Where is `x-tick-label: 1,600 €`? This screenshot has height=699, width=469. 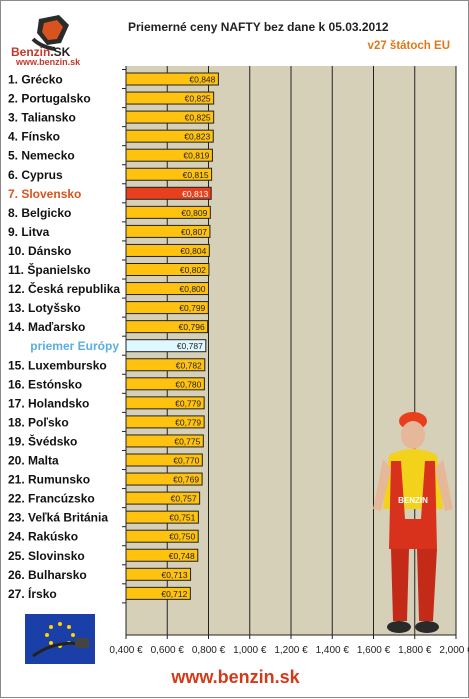
x-tick-label: 1,600 € is located at coordinates (374, 650).